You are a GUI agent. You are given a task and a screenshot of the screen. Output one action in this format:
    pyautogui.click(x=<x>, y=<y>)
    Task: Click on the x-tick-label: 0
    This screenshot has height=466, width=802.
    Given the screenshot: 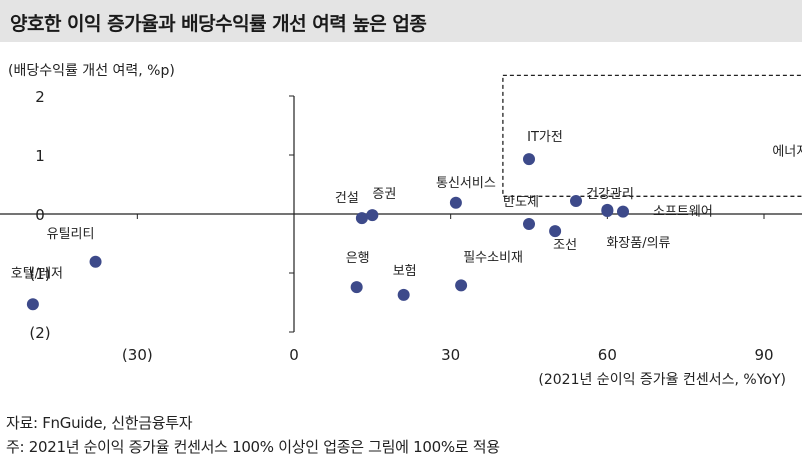 What is the action you would take?
    pyautogui.click(x=294, y=355)
    